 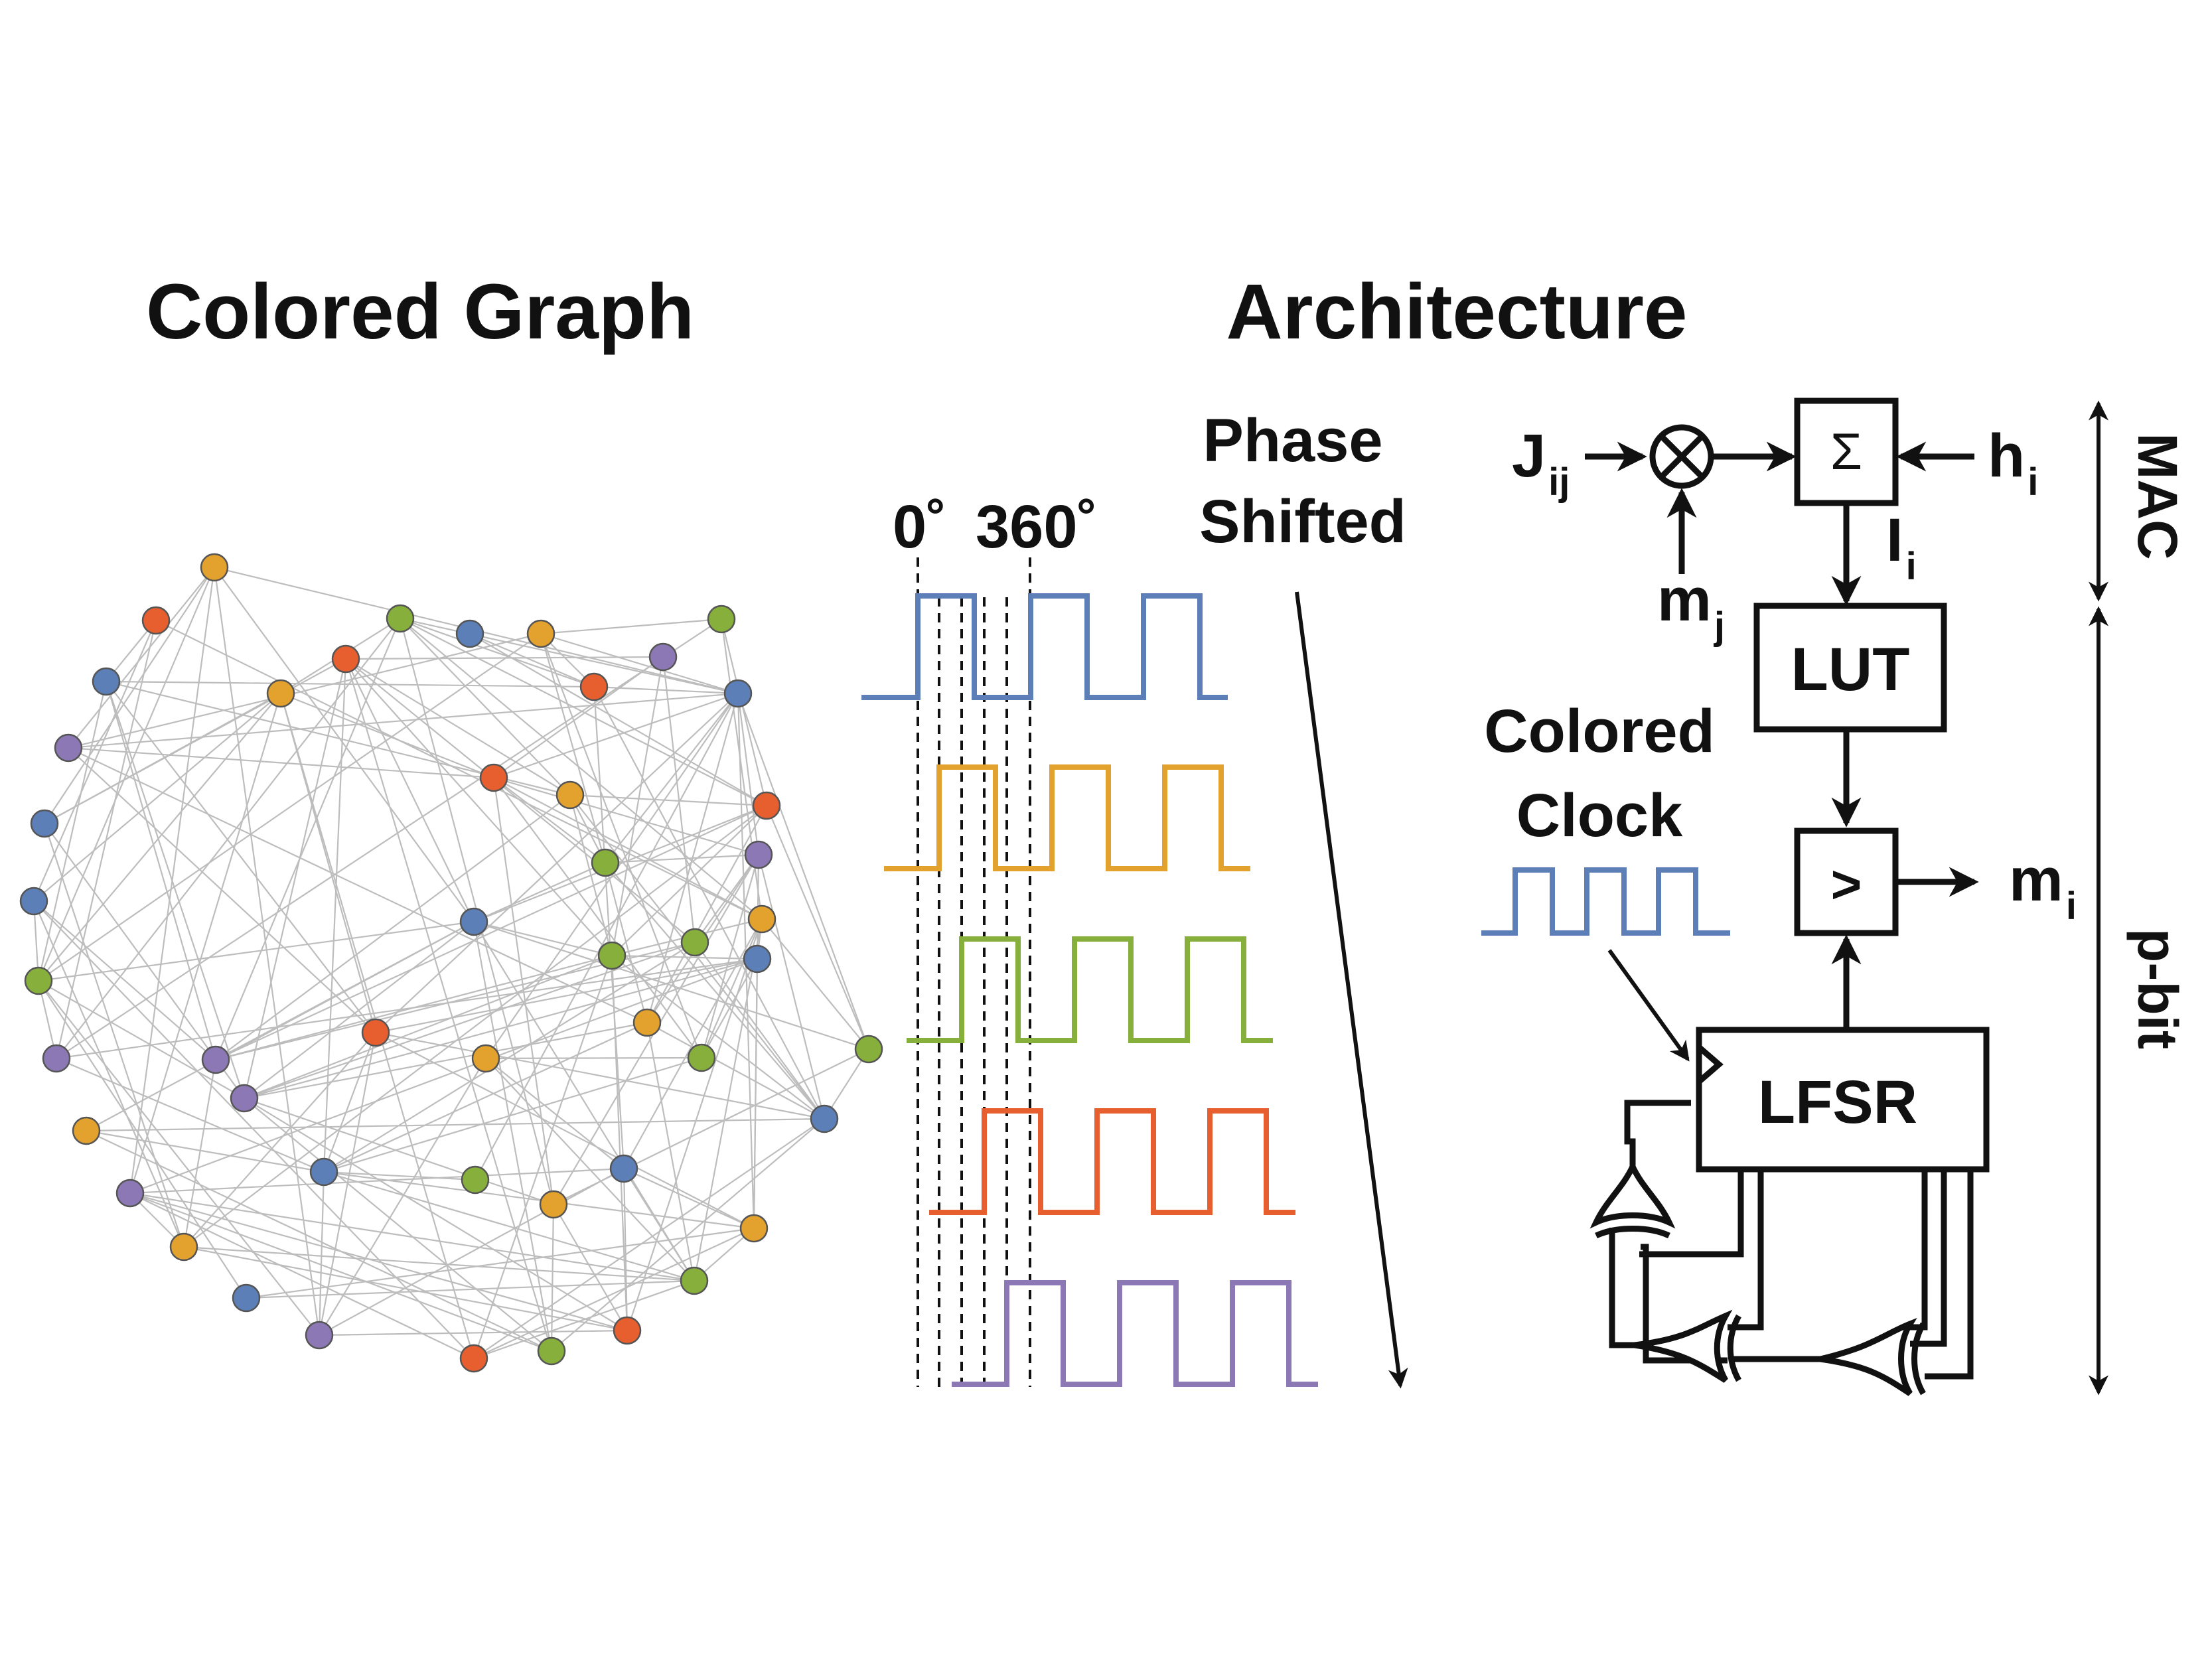 I want to click on sum-box, so click(x=1847, y=451).